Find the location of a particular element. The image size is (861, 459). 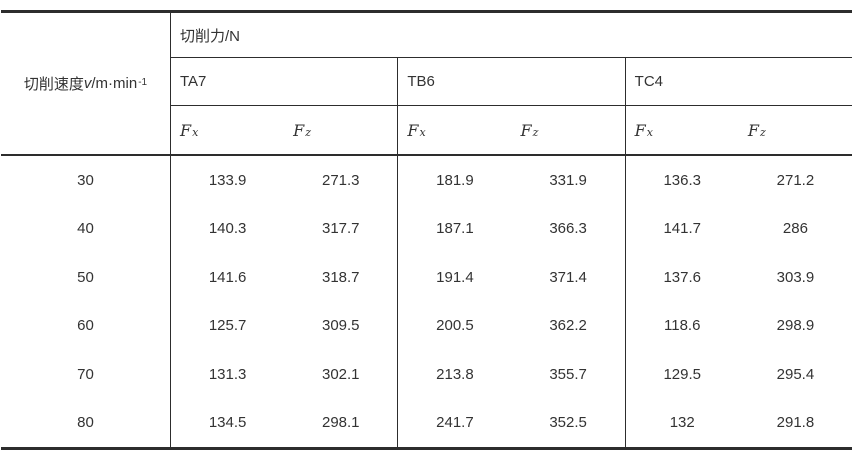

value-cell: 331.9 is located at coordinates (568, 180).